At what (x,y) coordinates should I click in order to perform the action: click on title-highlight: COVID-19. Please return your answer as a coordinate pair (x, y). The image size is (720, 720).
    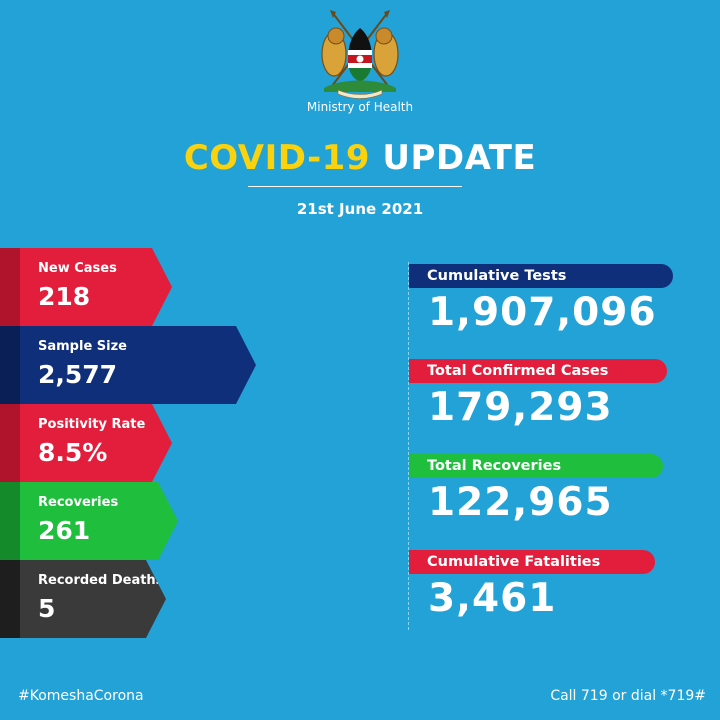
    Looking at the image, I should click on (276, 158).